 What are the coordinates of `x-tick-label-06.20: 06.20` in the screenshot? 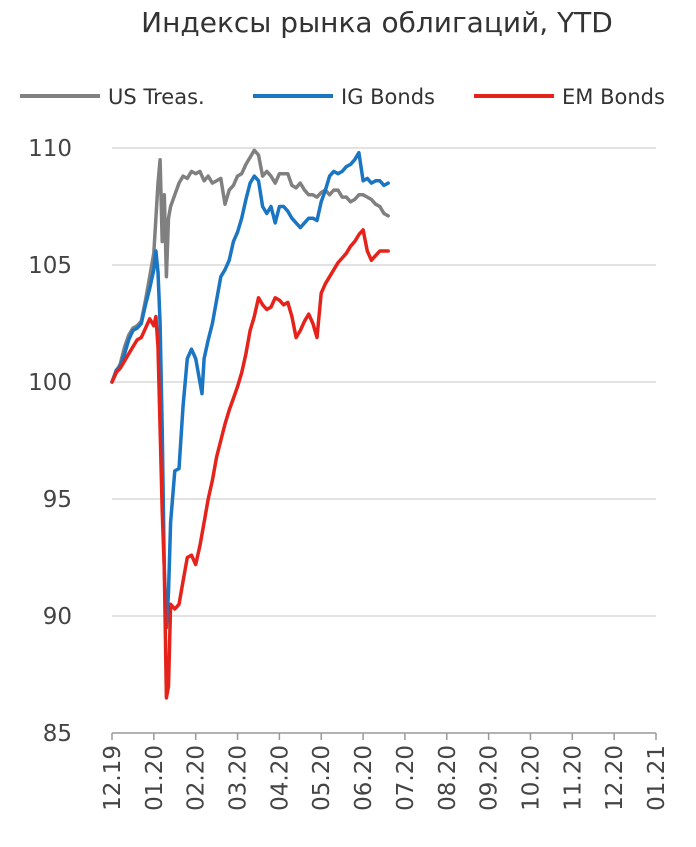 It's located at (364, 778).